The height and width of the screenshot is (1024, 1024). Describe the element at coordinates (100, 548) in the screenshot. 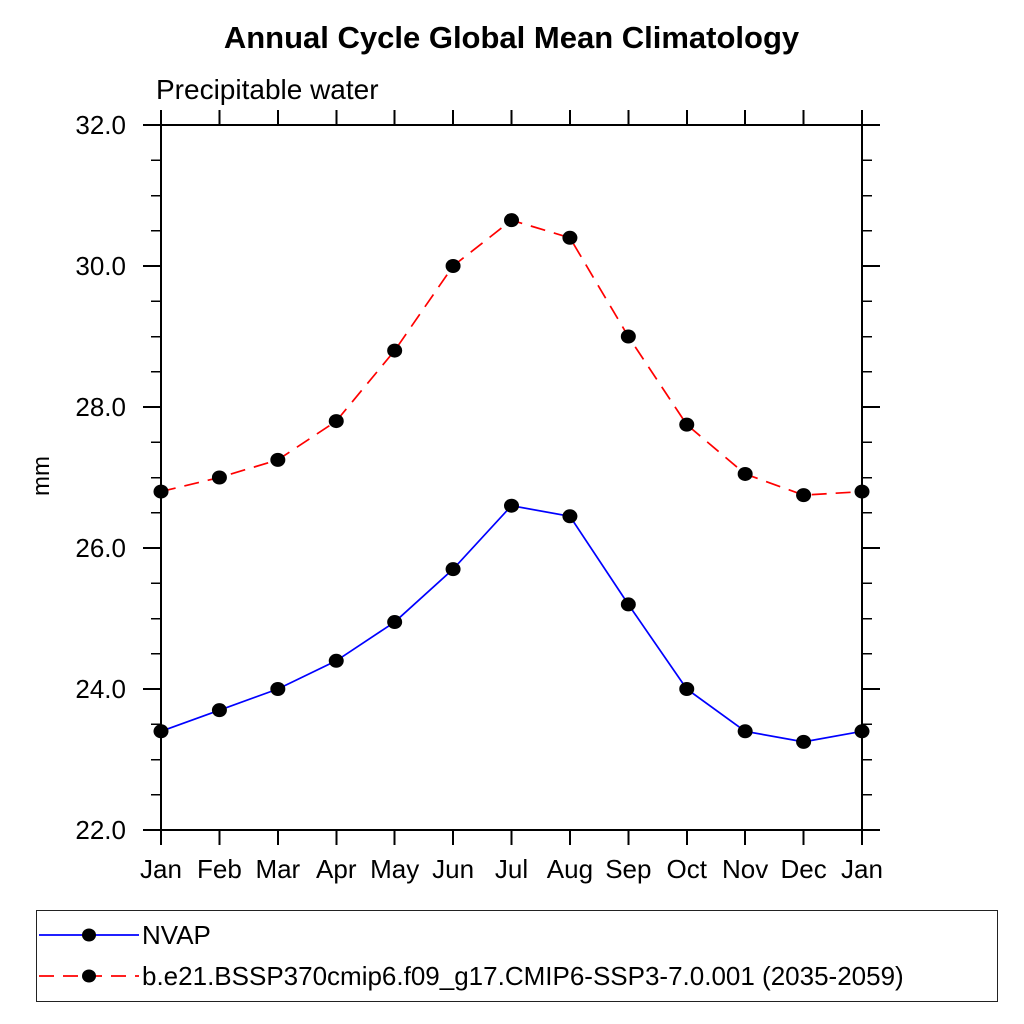

I see `y-axis-tick-label: 26.0` at that location.